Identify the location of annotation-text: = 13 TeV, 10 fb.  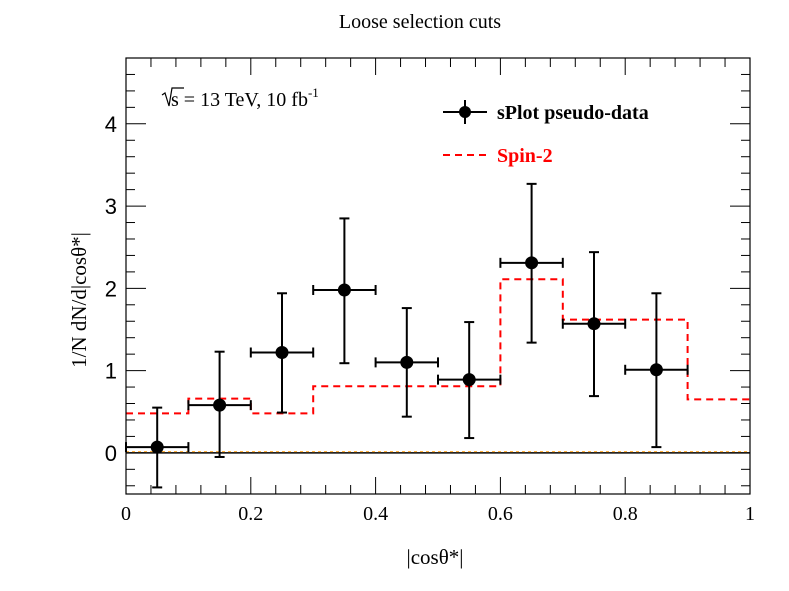
(243, 100).